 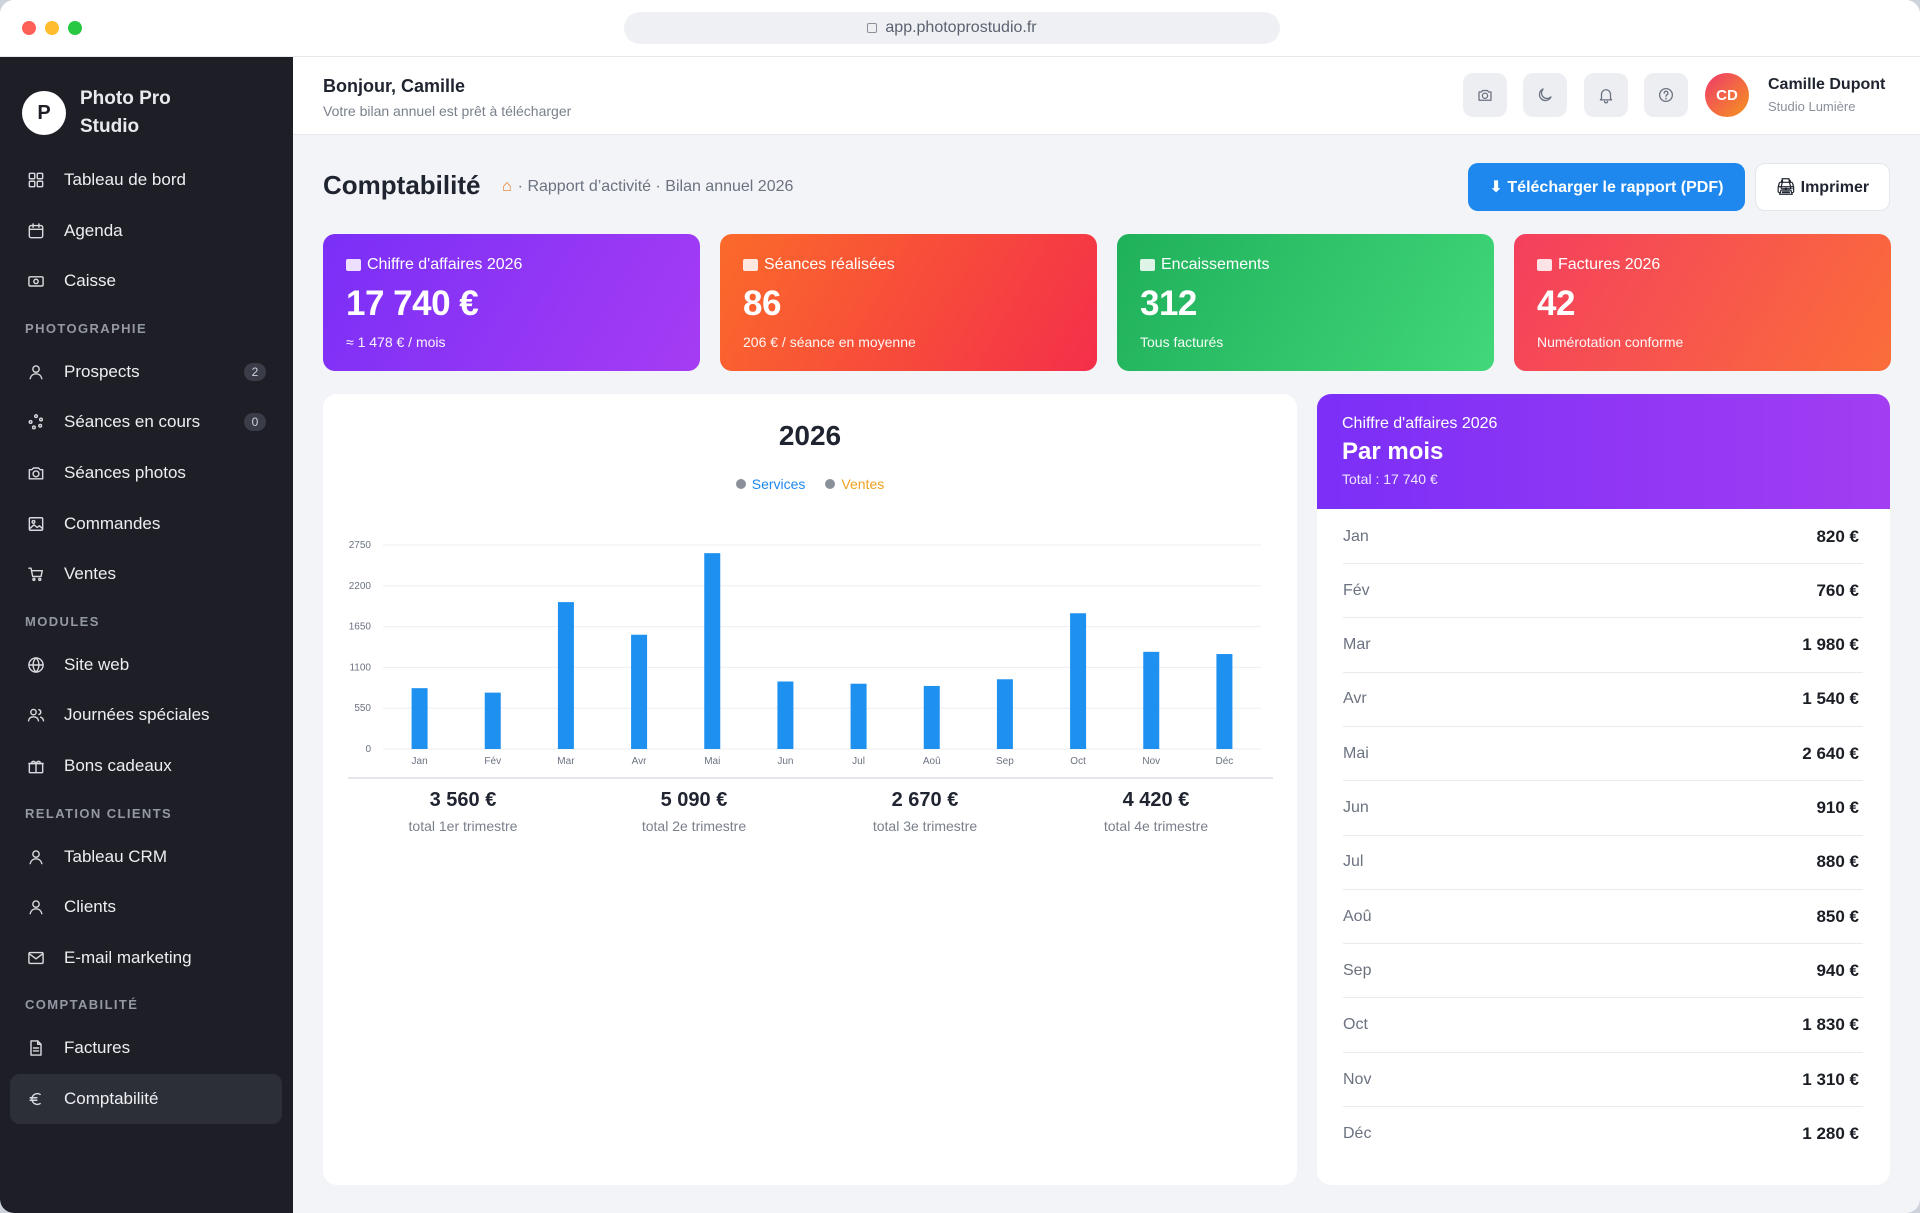 I want to click on bar-aou, so click(x=931, y=717).